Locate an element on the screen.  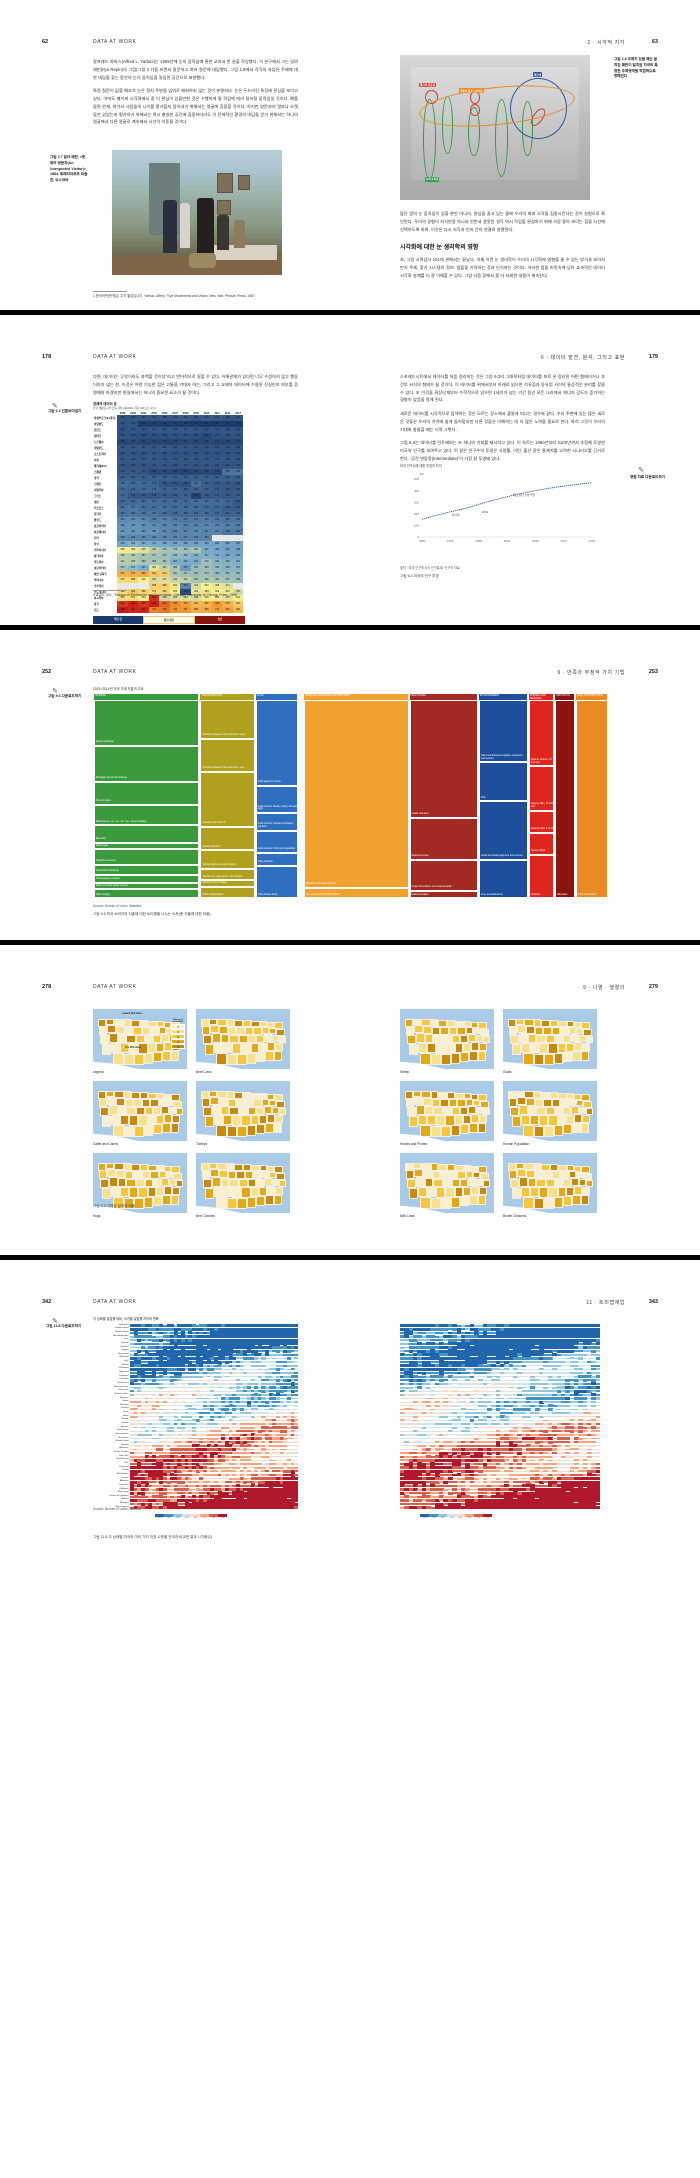
heat-cell: 142 is located at coordinates (143, 429).